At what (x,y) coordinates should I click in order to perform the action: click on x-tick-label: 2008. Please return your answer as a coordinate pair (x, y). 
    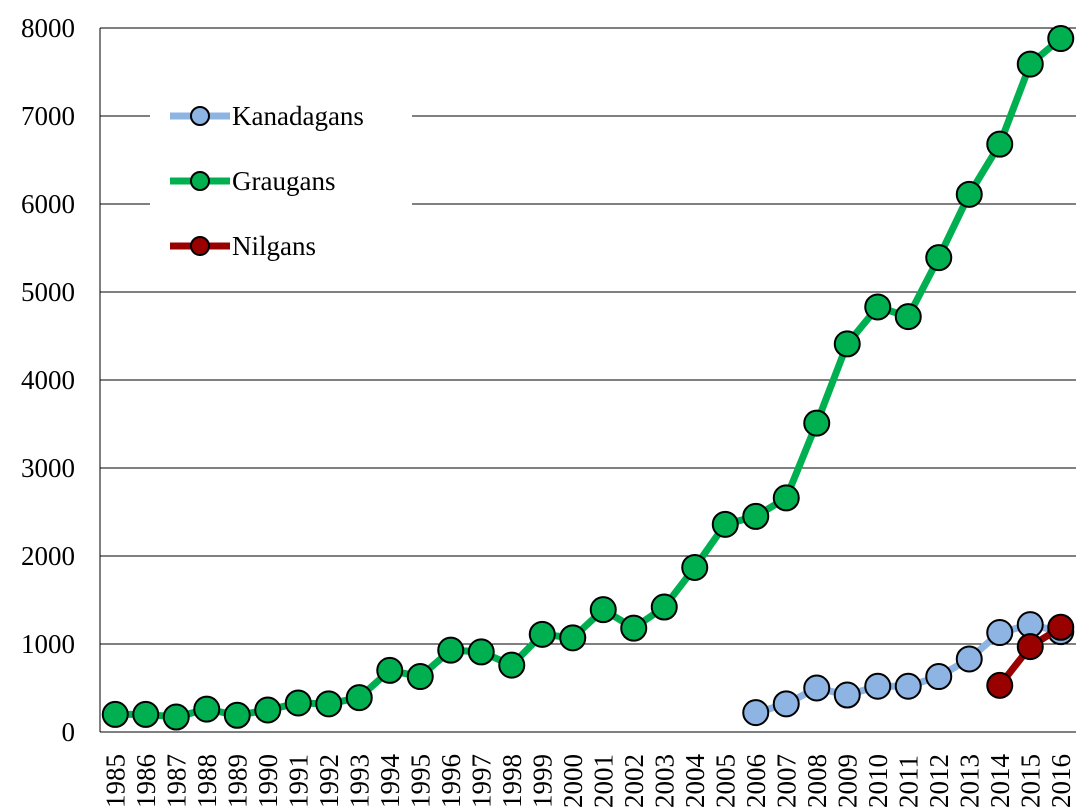
    Looking at the image, I should click on (817, 781).